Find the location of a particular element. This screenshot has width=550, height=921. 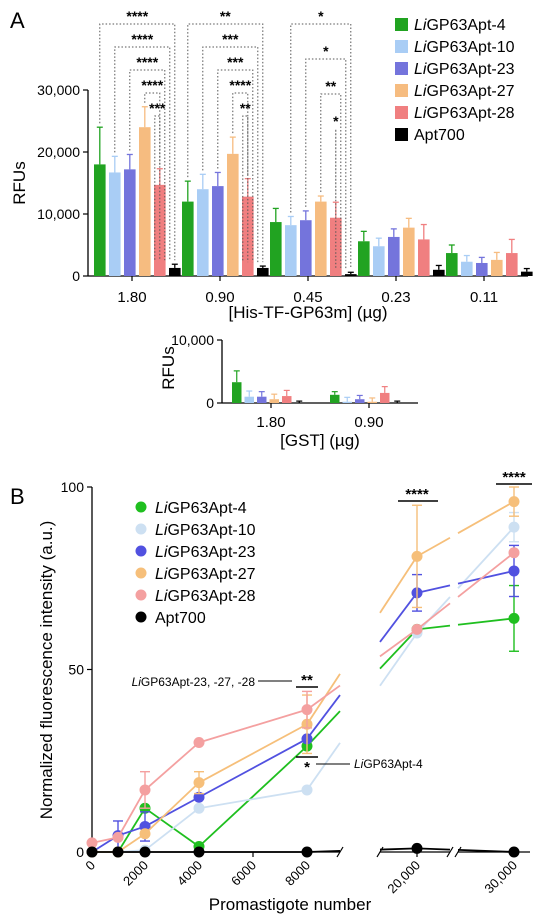

legend-label: LiGP63Apt-4 is located at coordinates (201, 508).